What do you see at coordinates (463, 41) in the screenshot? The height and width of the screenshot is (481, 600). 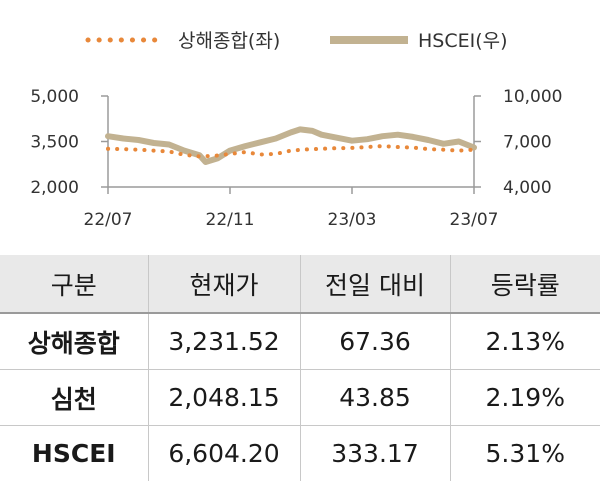 I see `legend-label-hscei: HSCEI(우)` at bounding box center [463, 41].